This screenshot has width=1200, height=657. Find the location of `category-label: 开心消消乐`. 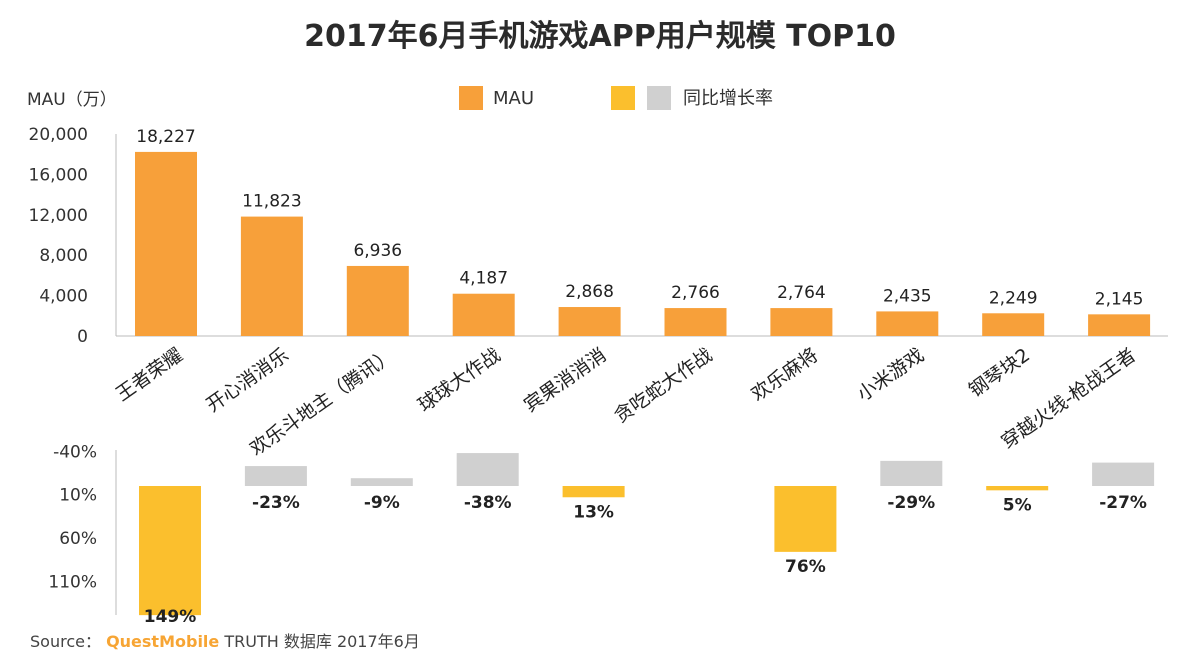

category-label: 开心消消乐 is located at coordinates (247, 380).